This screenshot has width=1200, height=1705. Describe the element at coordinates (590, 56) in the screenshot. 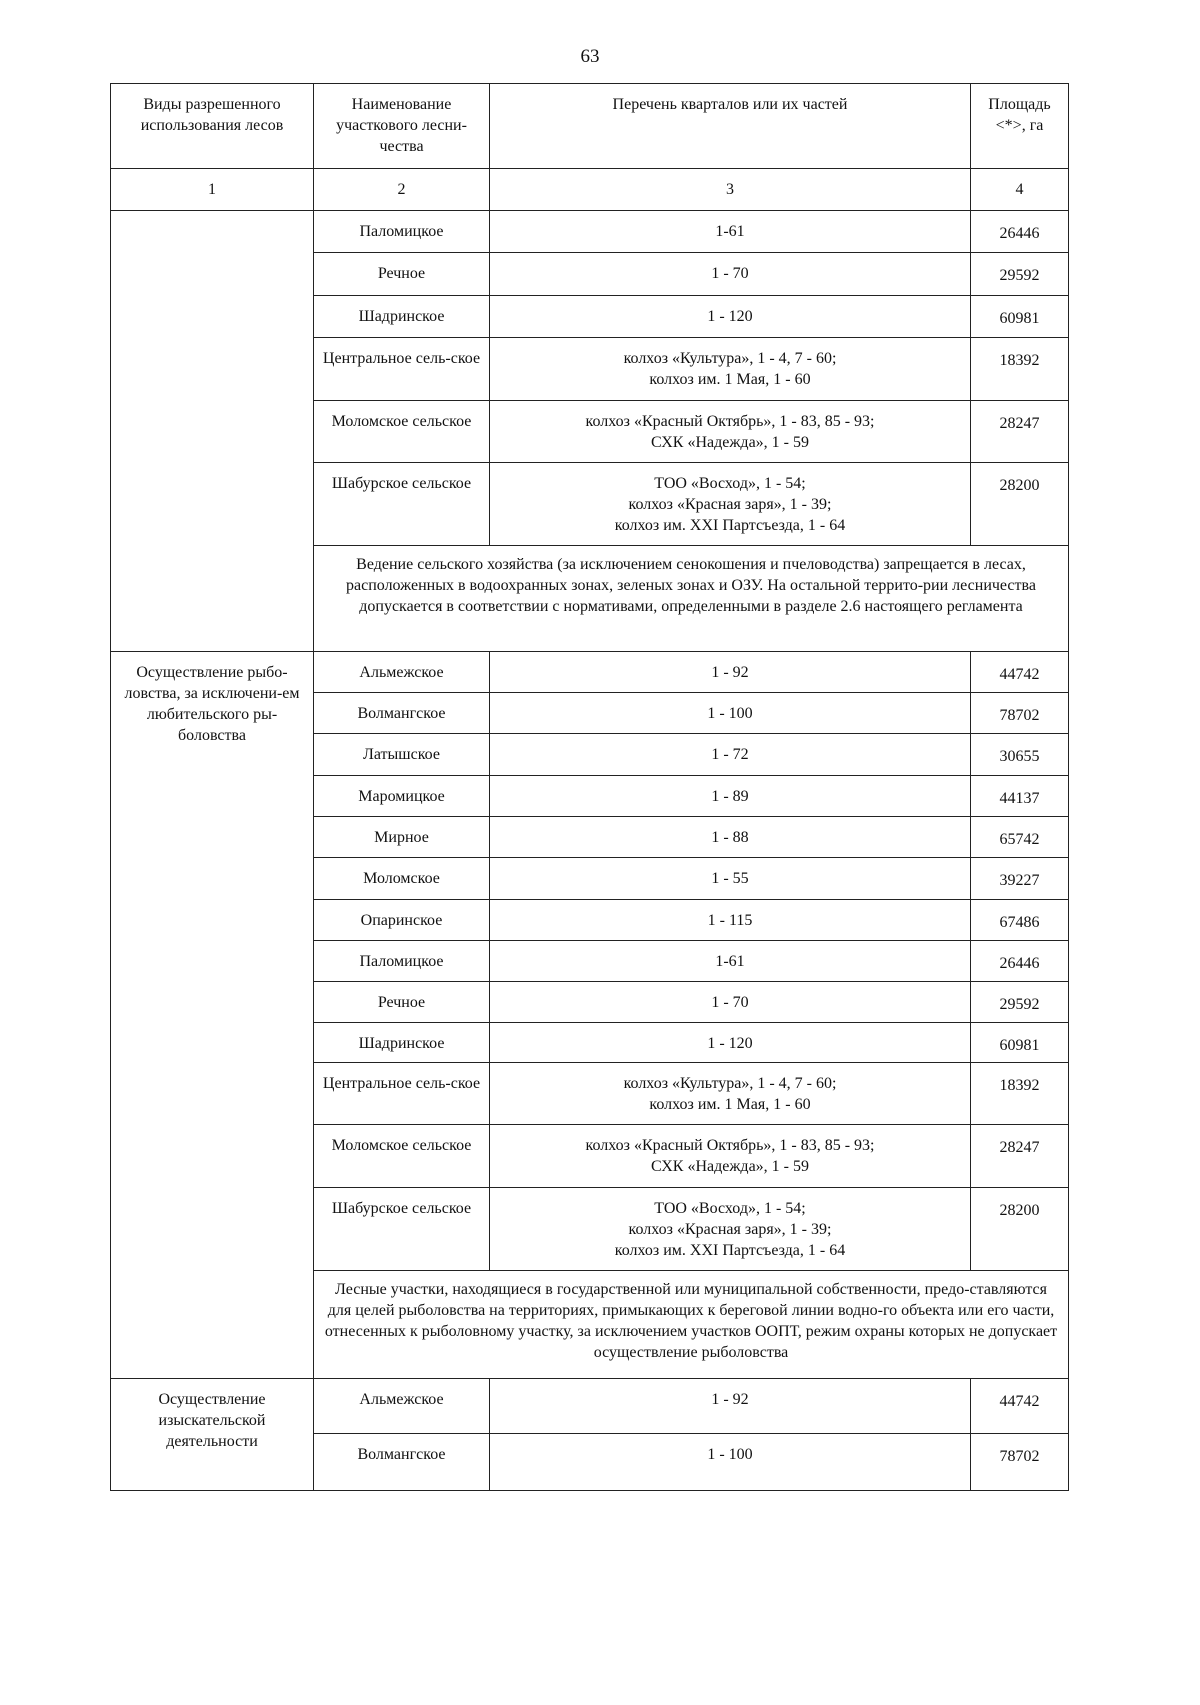

I see `page-number: 63` at that location.